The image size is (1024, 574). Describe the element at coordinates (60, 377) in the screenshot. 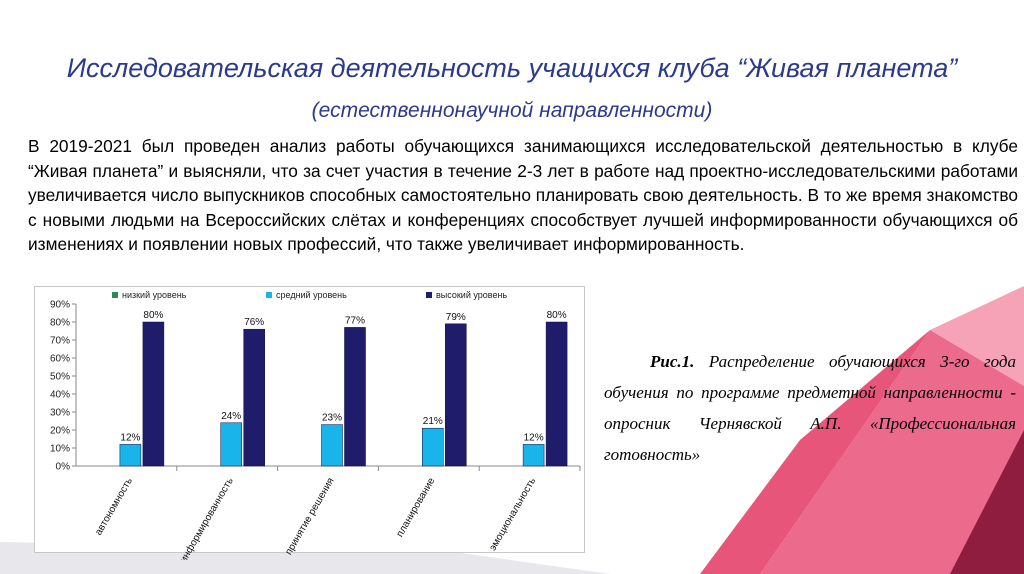

I see `y-tick-label: 50%` at that location.